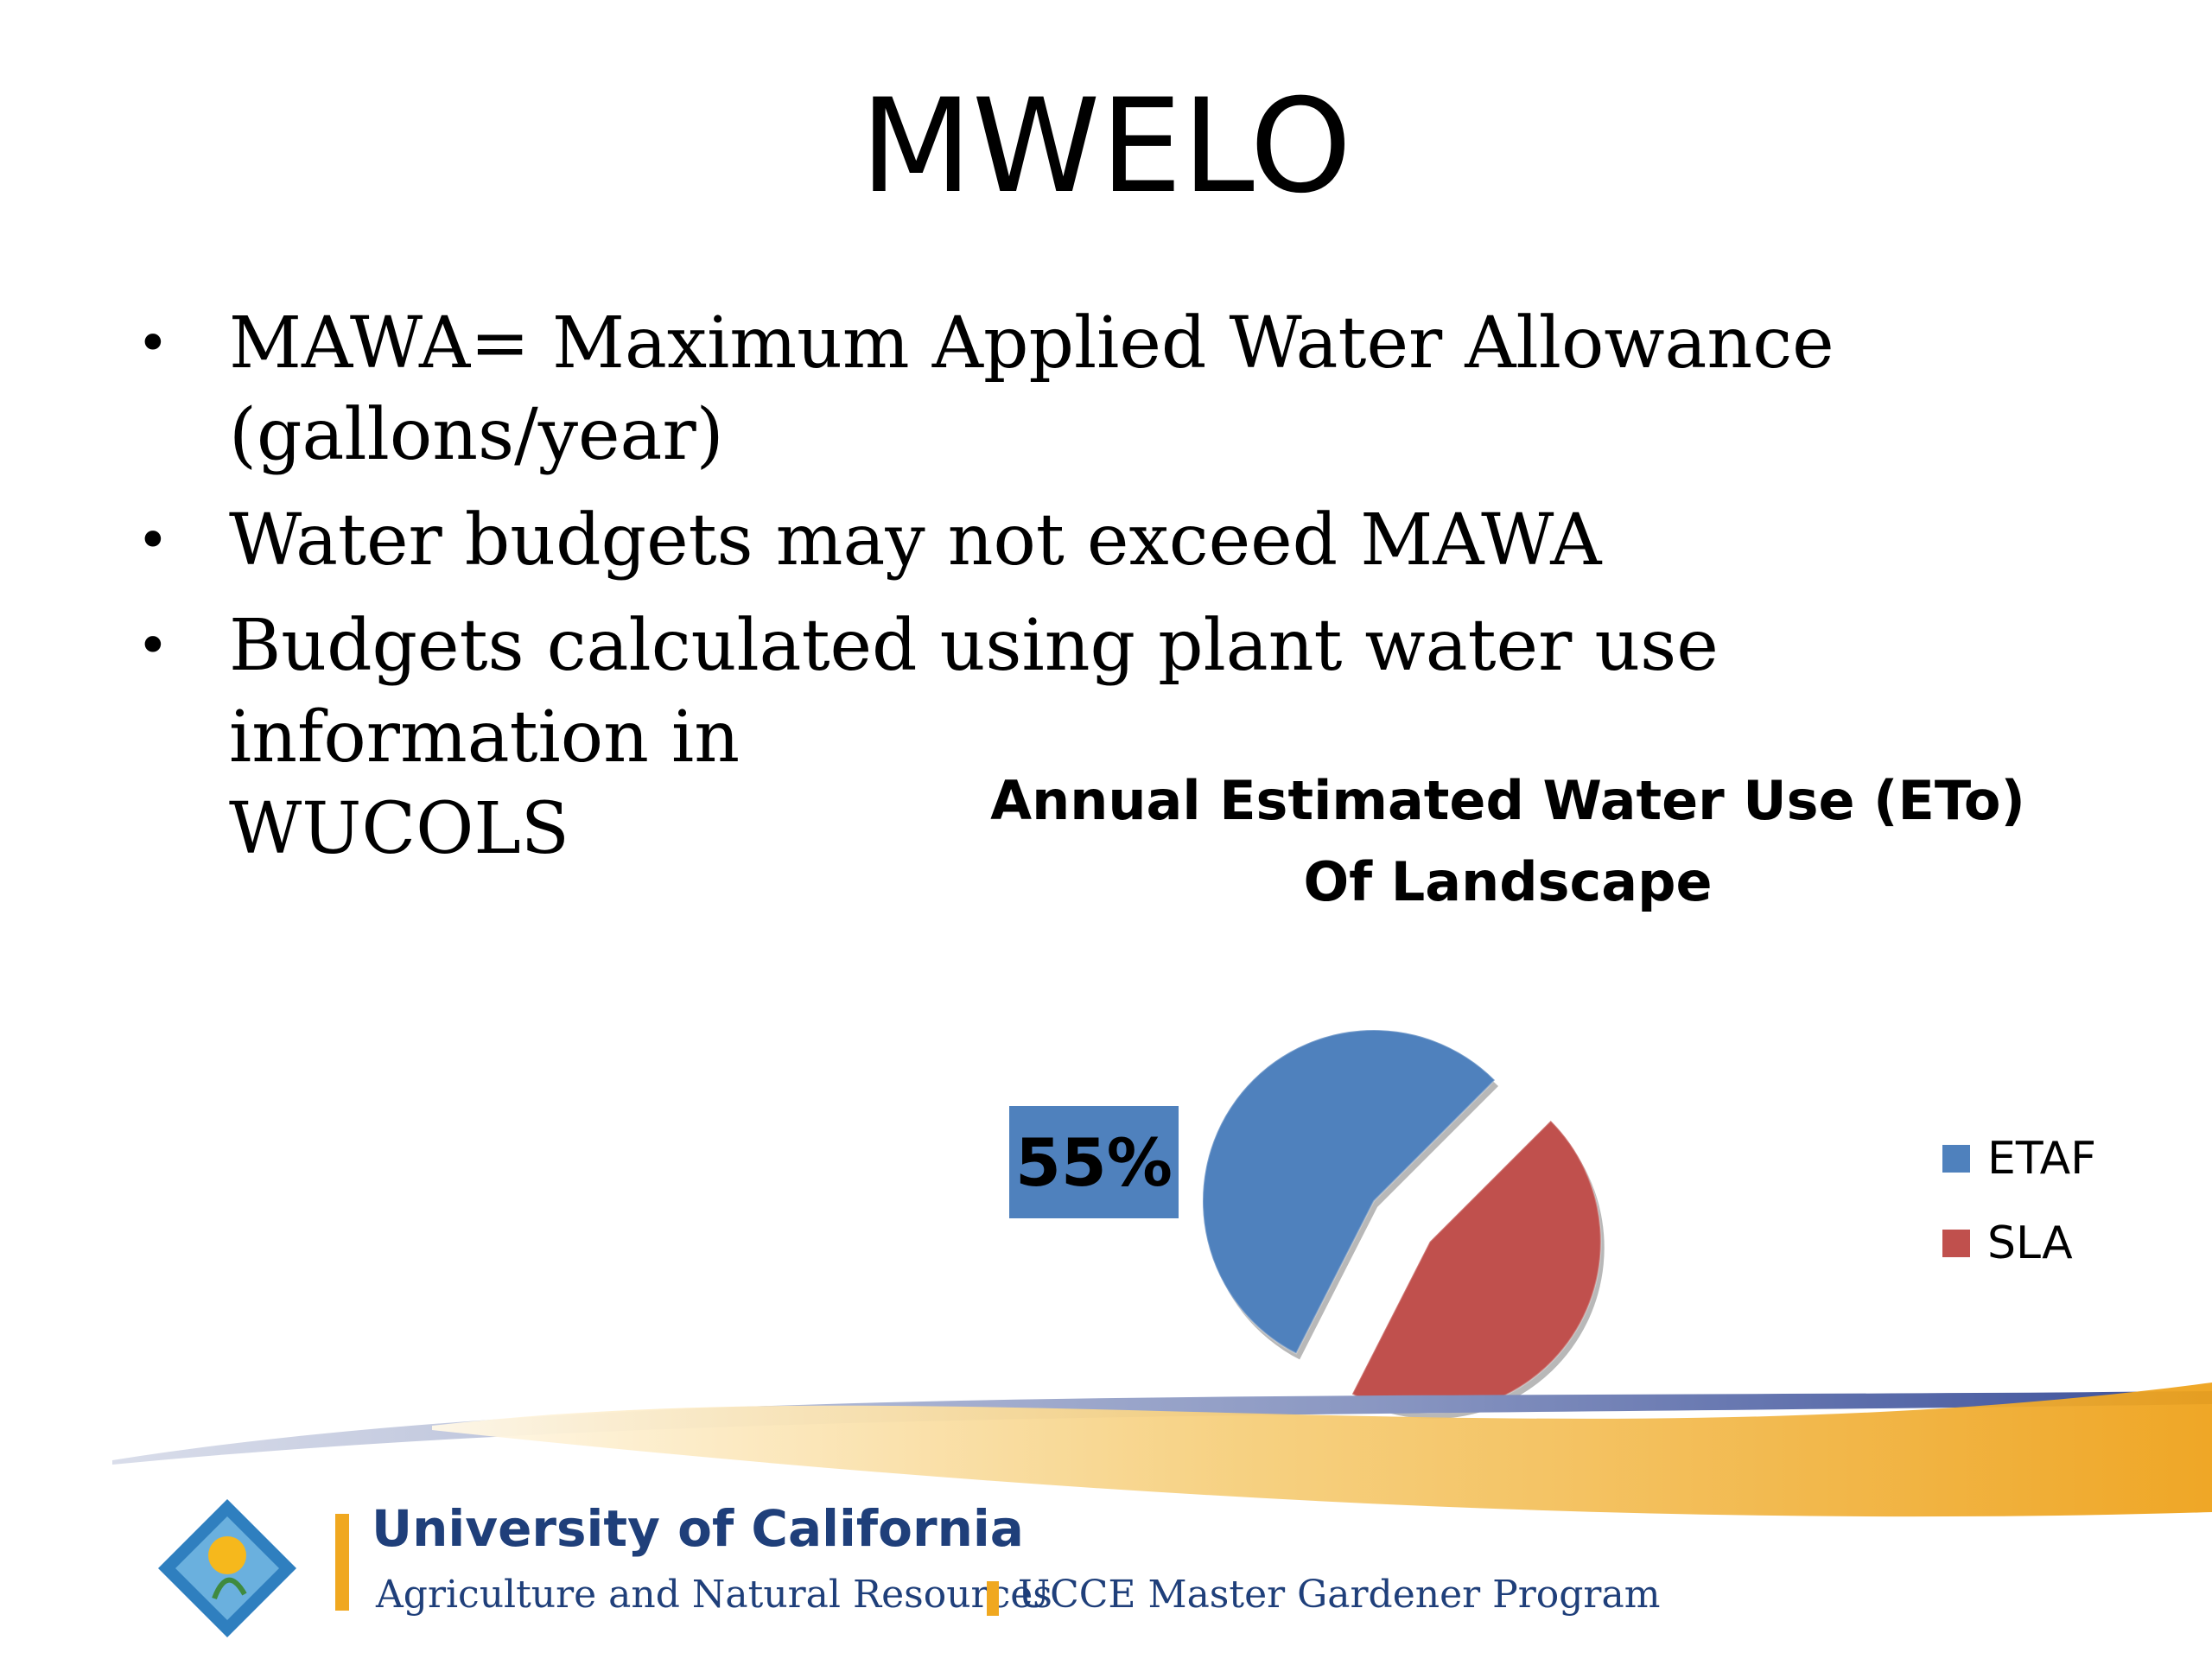 The width and height of the screenshot is (2212, 1659). Describe the element at coordinates (1106, 147) in the screenshot. I see `slide-title: MWELO` at that location.